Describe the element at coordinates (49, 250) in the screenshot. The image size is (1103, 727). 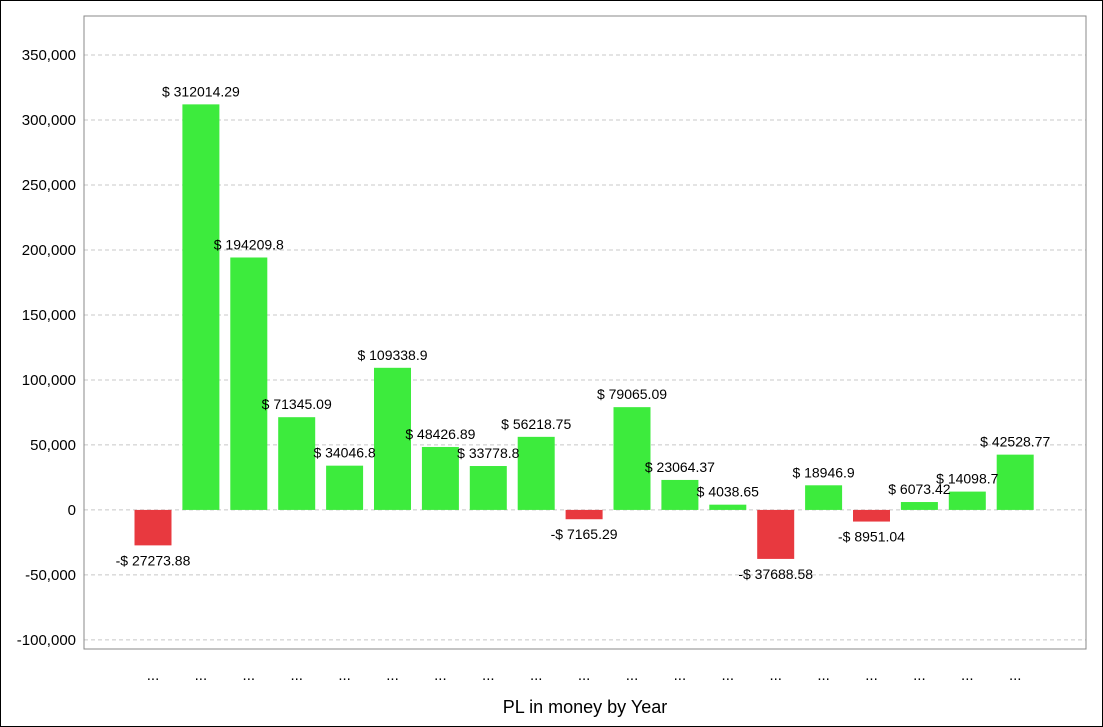
I see `y-tick-label: 200,000` at that location.